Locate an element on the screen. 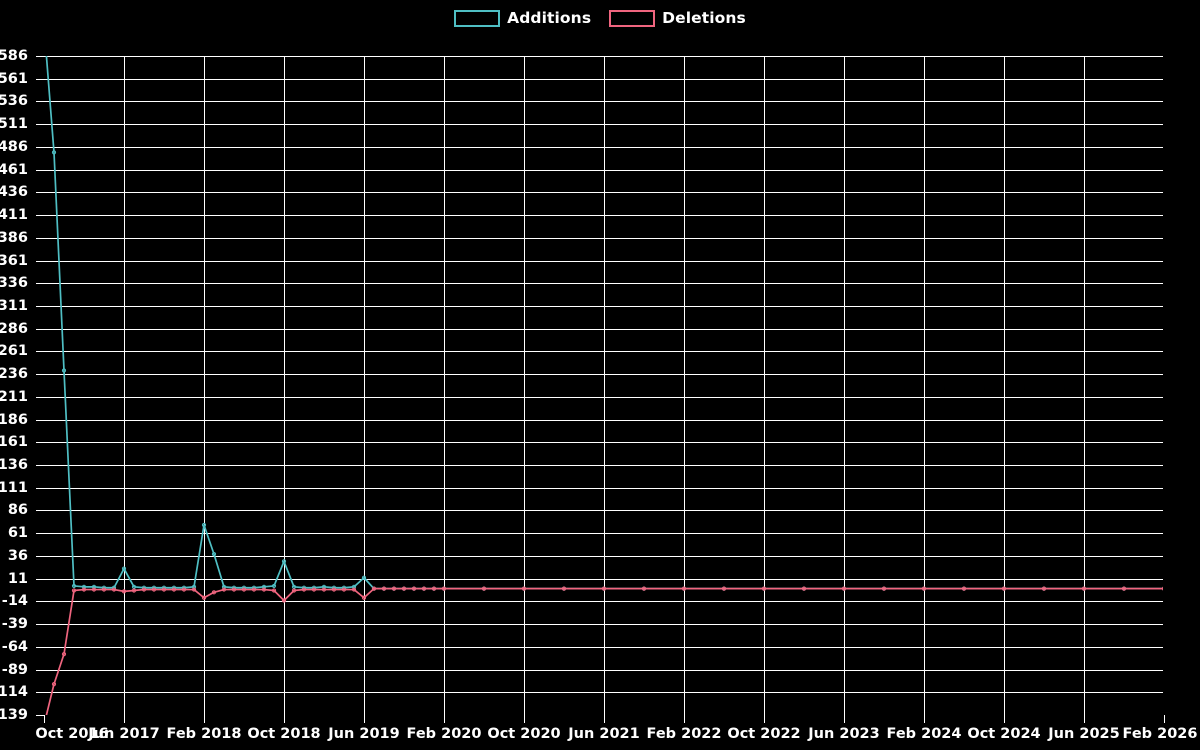 The image size is (1200, 750). x-axis-tick-label: Jun 2025 is located at coordinates (1084, 734).